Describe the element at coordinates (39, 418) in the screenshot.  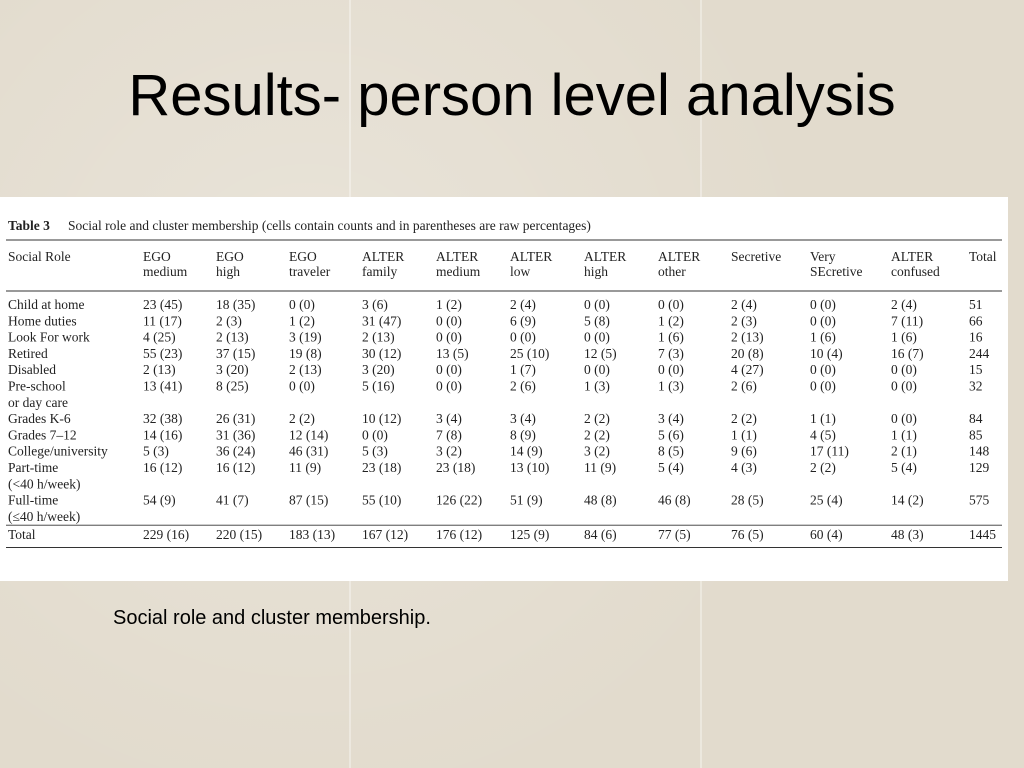
I see `row-label: Grades K-6` at that location.